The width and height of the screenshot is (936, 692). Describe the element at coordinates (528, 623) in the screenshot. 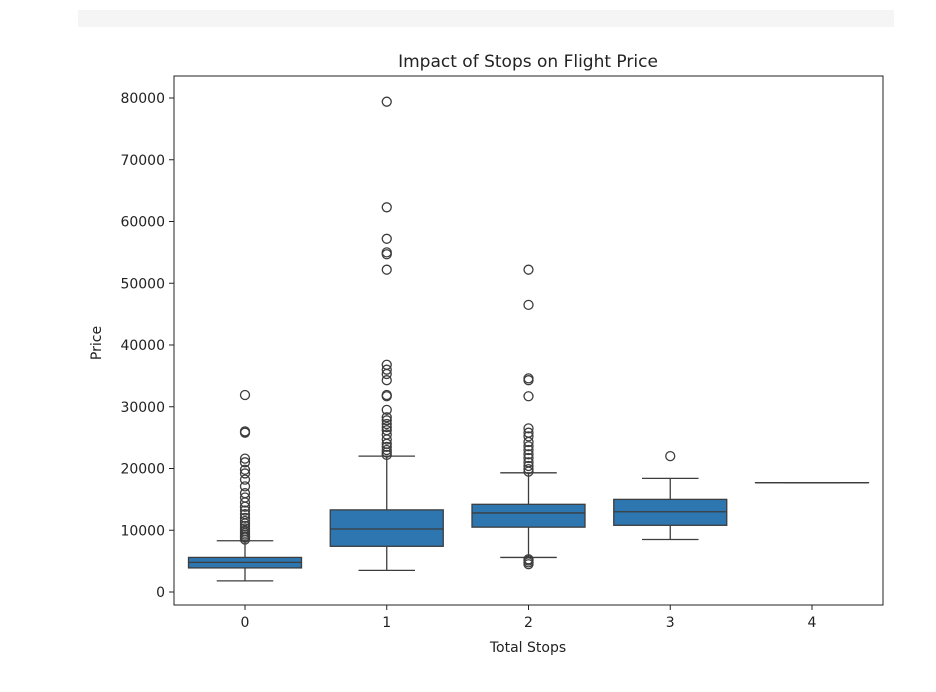

I see `x-tick-label: 2` at that location.